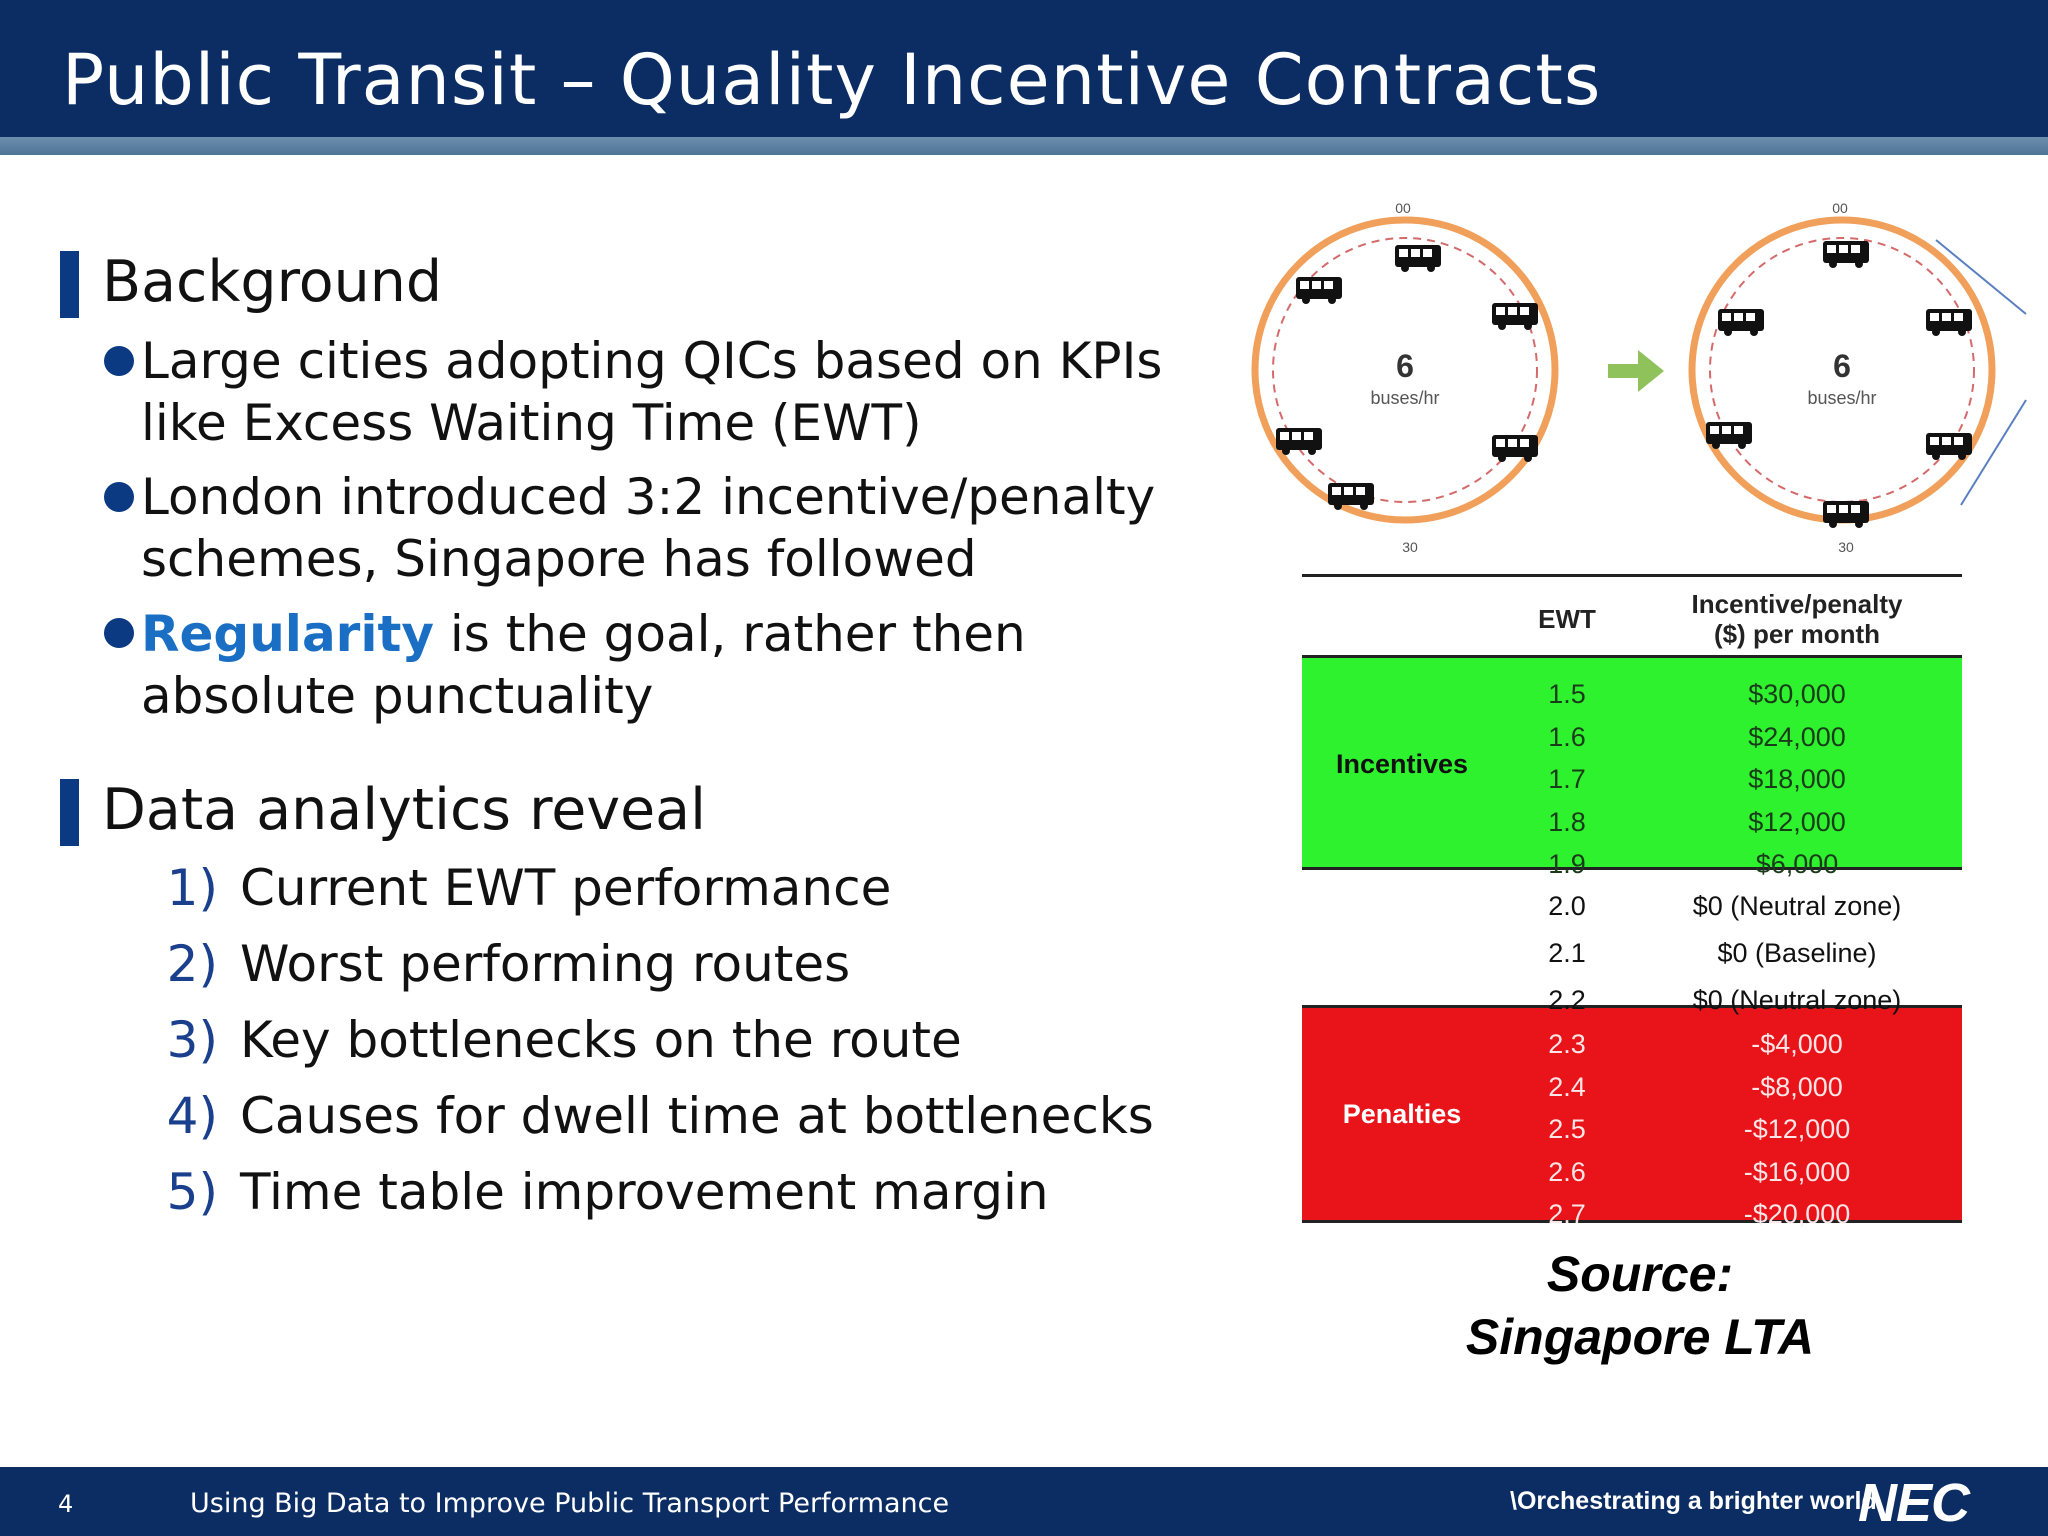 This screenshot has height=1536, width=2048. I want to click on table-cell-amount: -$4,000, so click(1797, 1044).